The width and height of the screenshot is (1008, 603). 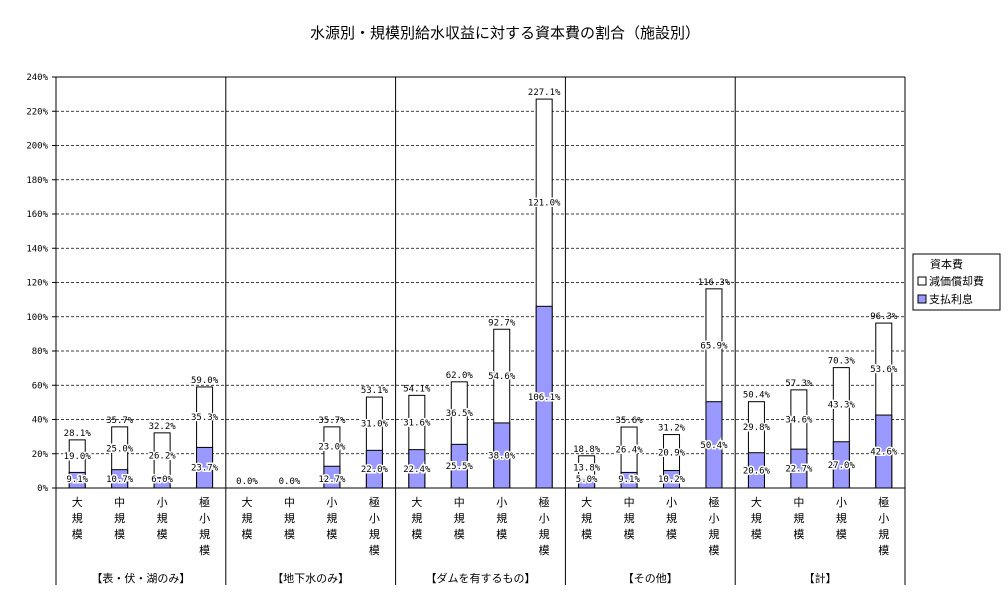 What do you see at coordinates (37, 318) in the screenshot?
I see `y-tick-label: 100%` at bounding box center [37, 318].